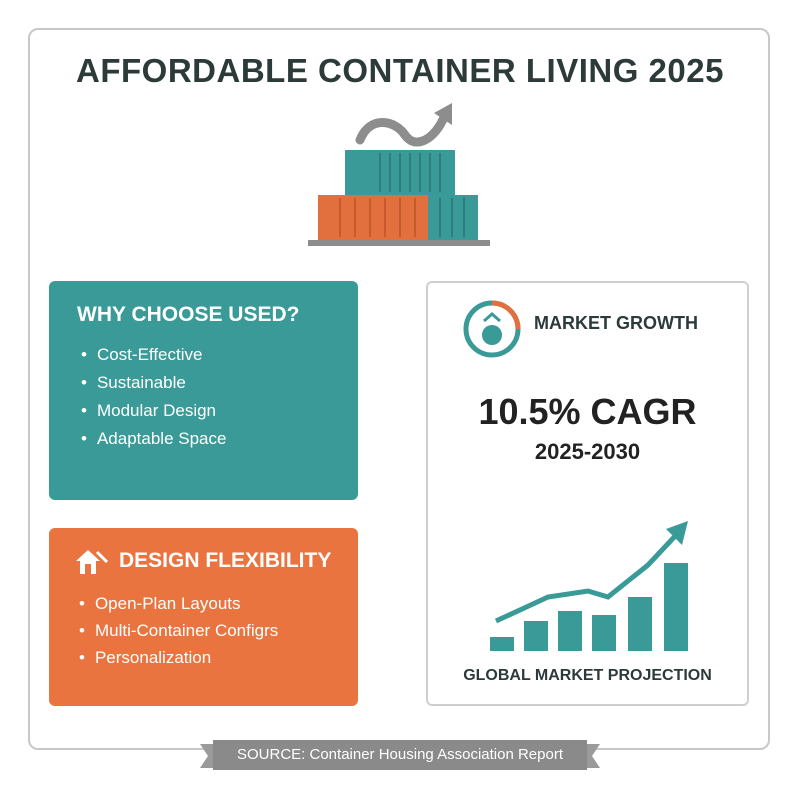  Describe the element at coordinates (92, 562) in the screenshot. I see `house-icon` at that location.